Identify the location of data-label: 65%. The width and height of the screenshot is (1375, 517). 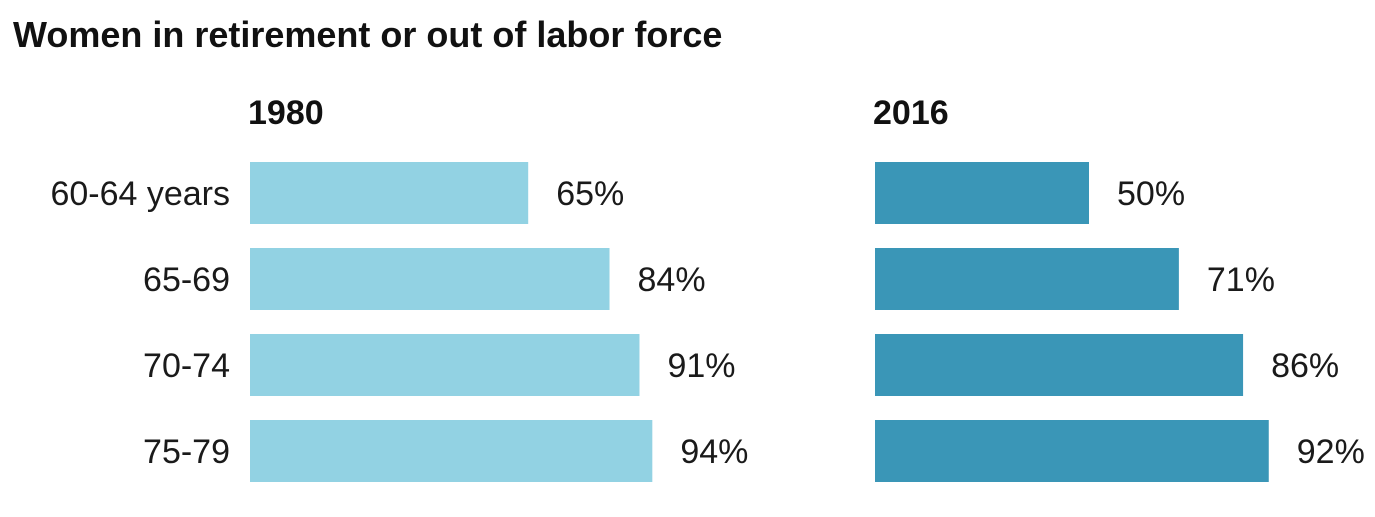
(590, 194).